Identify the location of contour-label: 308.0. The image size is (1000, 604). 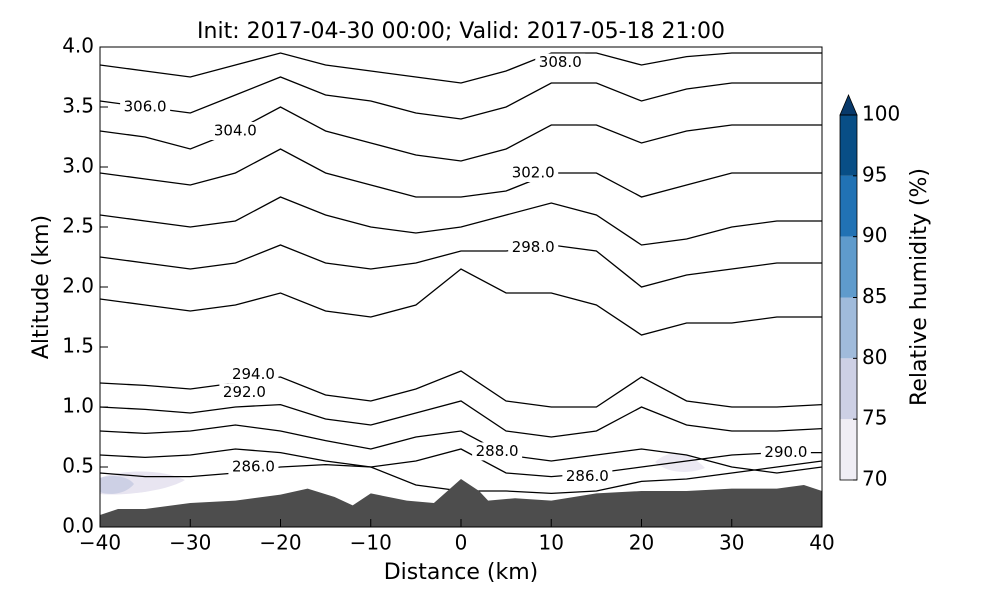
(560, 62).